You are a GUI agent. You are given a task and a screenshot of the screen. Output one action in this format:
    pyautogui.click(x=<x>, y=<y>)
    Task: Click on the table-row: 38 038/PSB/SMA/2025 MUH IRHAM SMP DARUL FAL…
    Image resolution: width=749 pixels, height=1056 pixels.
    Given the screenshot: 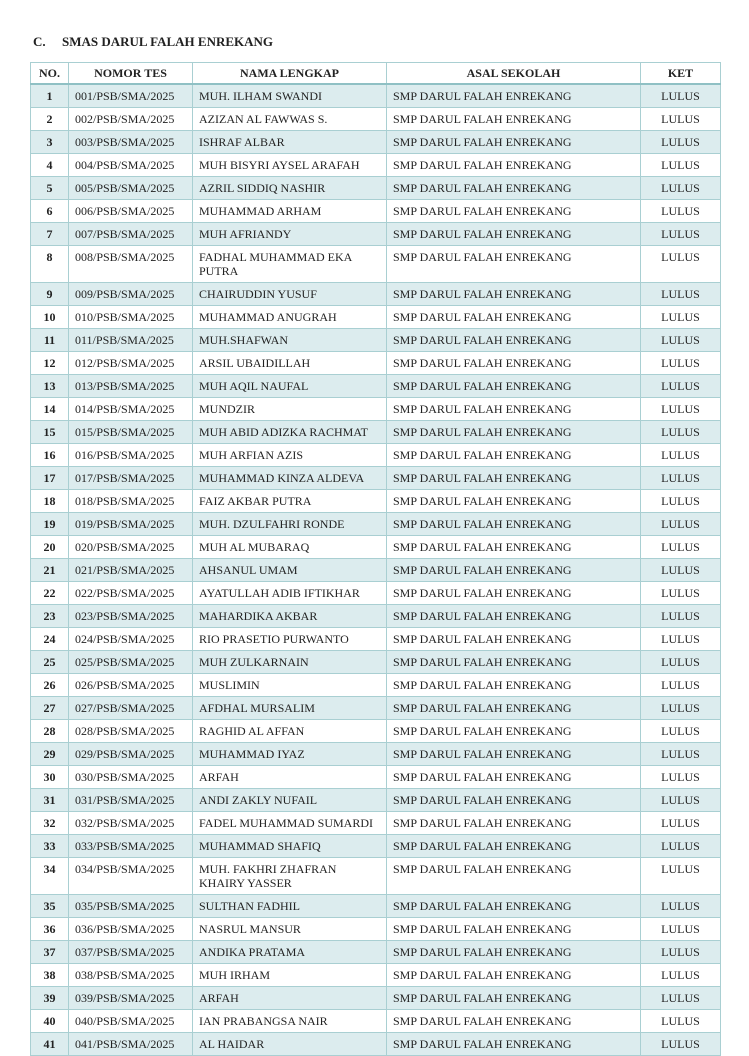 What is the action you would take?
    pyautogui.click(x=375, y=975)
    